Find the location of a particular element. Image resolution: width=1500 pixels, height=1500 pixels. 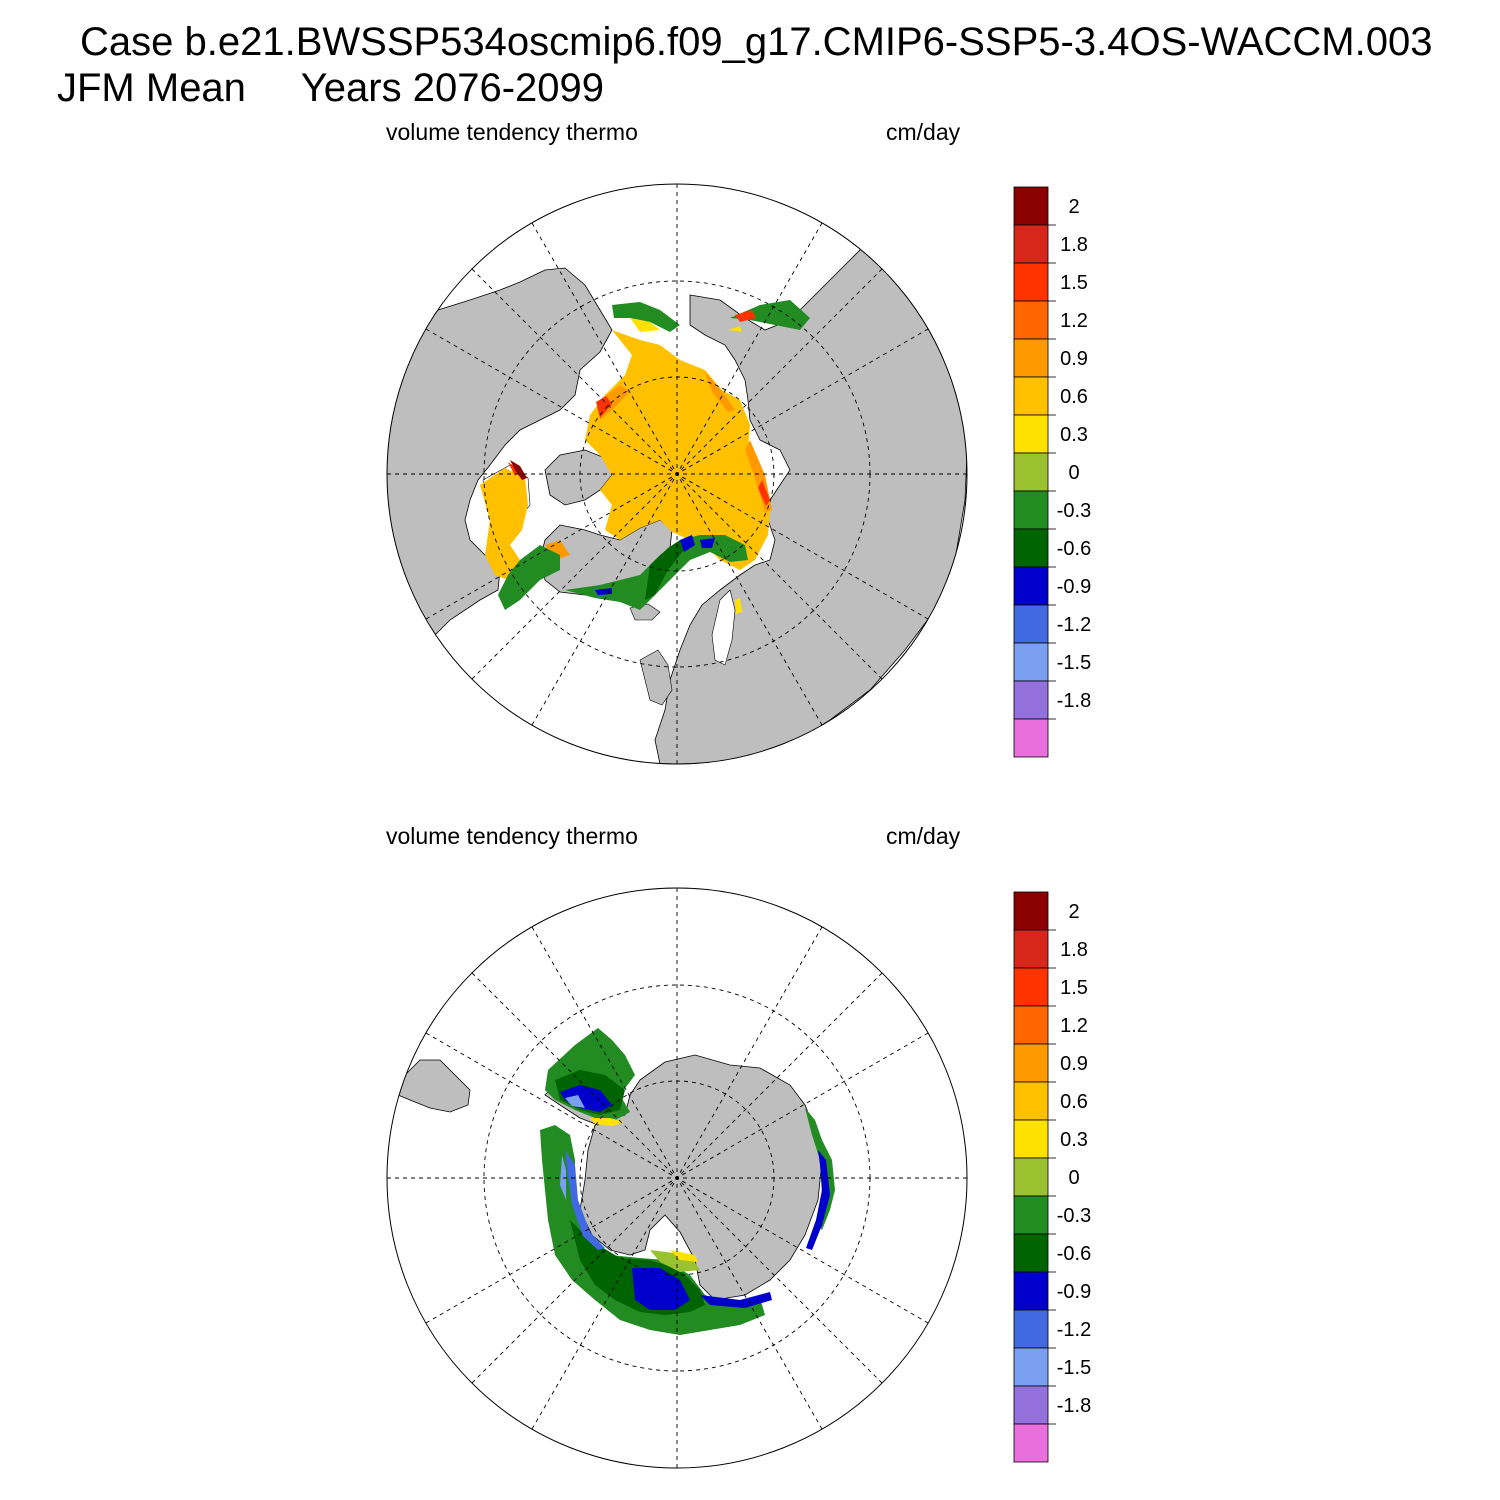

weddell-sea-ice-lightblue is located at coordinates (575, 1101).